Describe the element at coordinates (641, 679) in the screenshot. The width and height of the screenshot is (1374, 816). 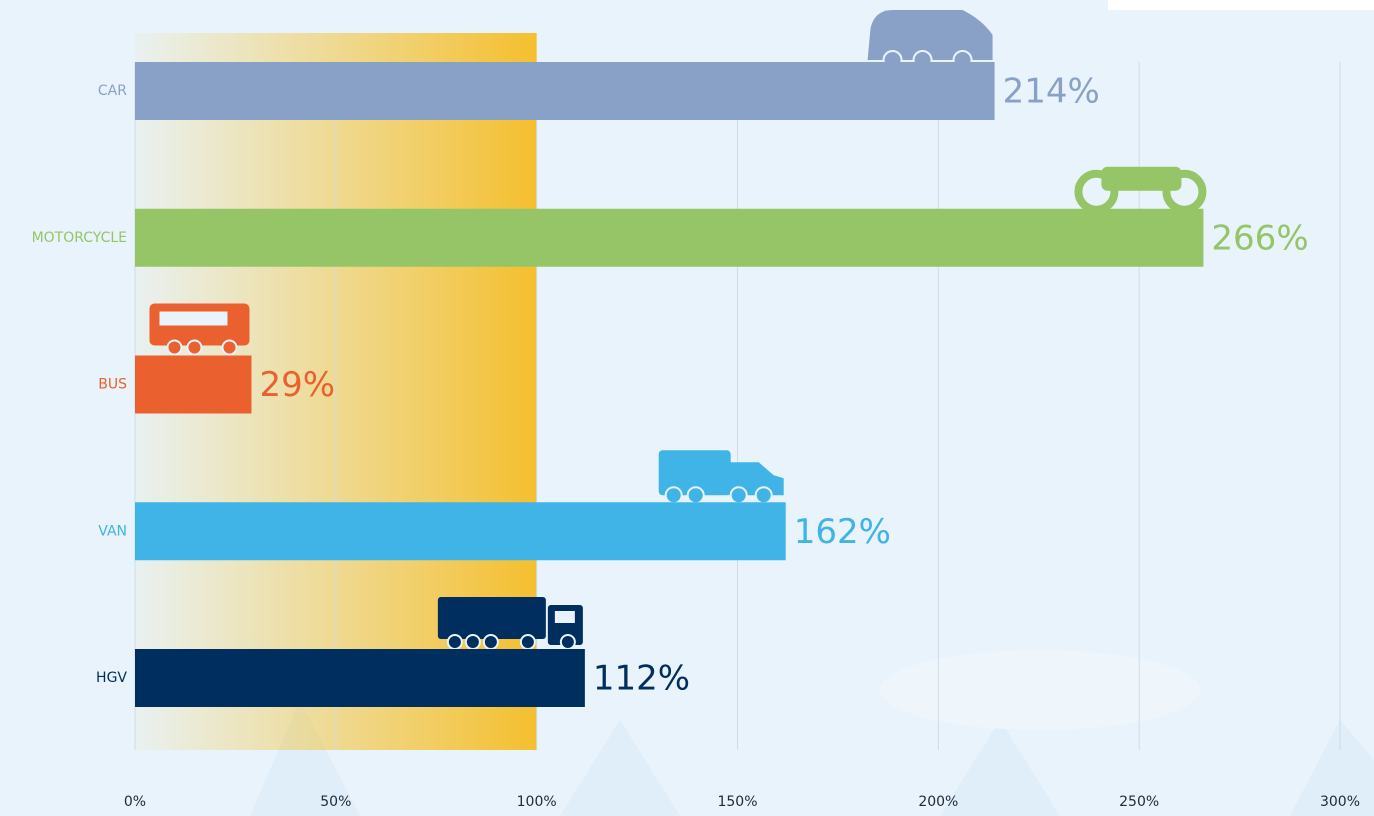
I see `value-label: 112%` at that location.